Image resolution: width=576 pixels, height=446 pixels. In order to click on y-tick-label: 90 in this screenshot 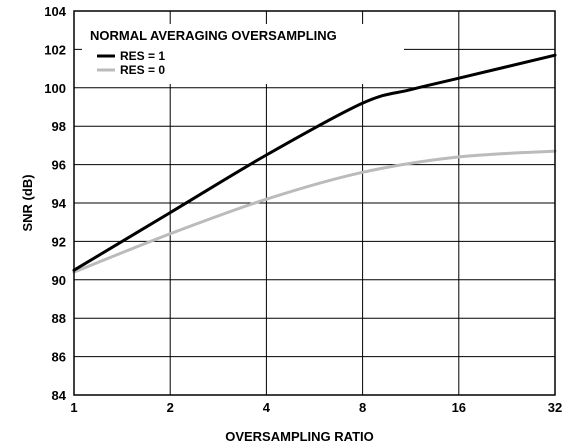, I will do `click(59, 280)`.